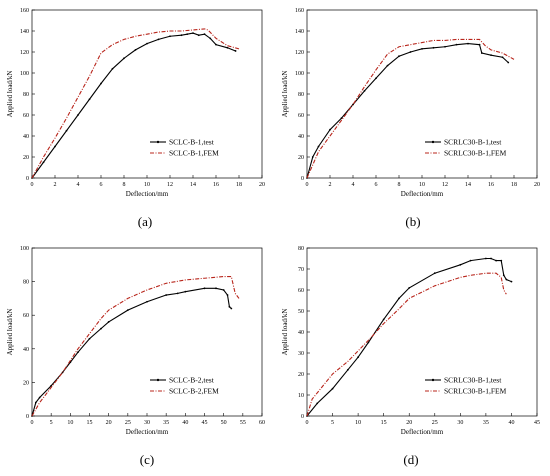  I want to click on legend-label-1: SCLC-B-2,test, so click(192, 380).